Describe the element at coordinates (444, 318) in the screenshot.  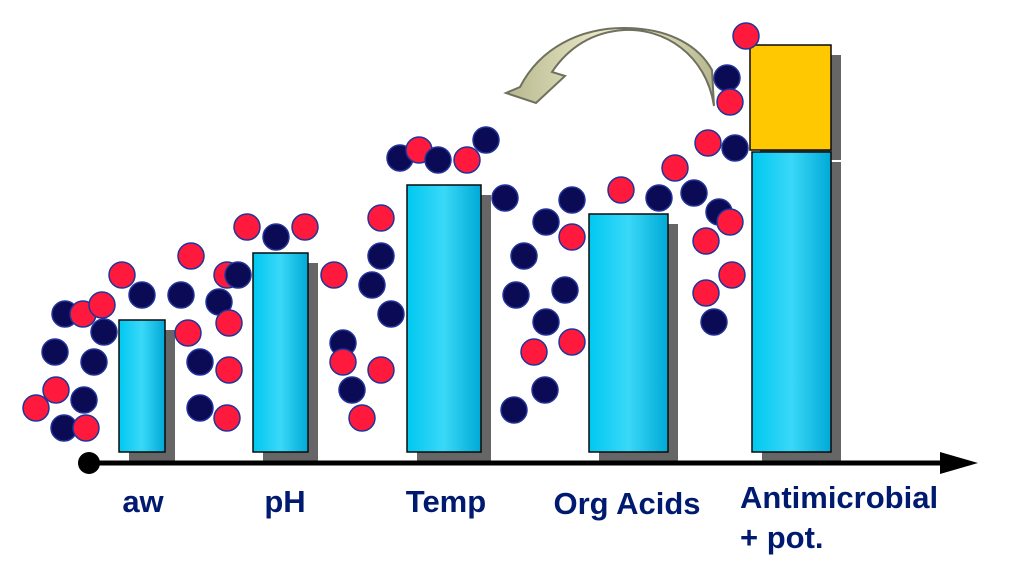
I see `bar-temp` at that location.